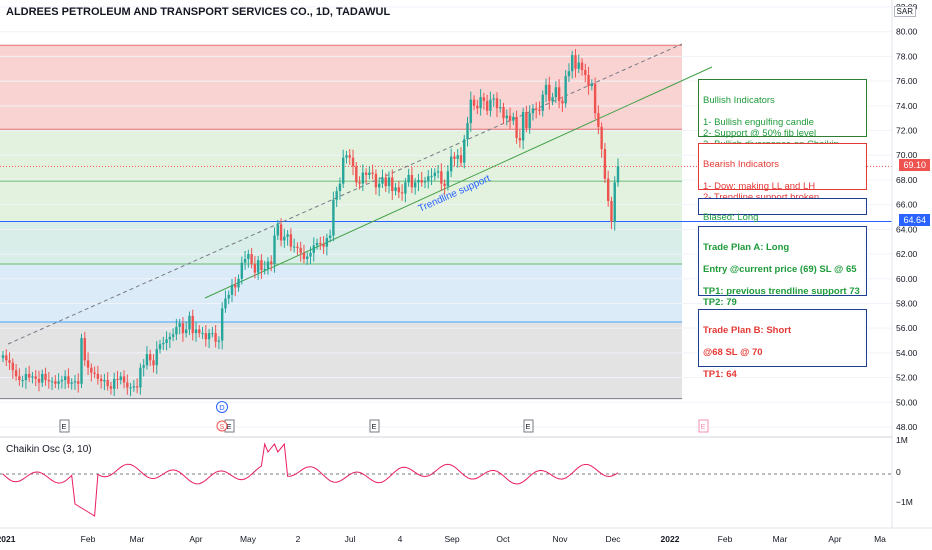 The width and height of the screenshot is (932, 550). What do you see at coordinates (560, 539) in the screenshot?
I see `x-tick-label: Nov` at bounding box center [560, 539].